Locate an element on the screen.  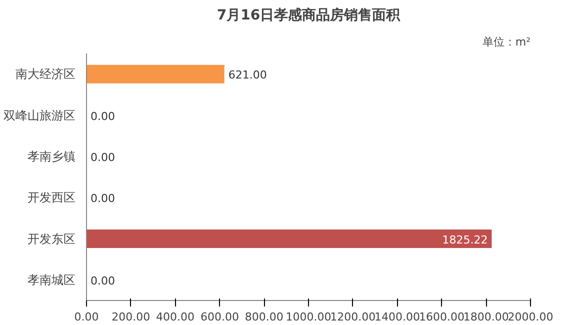
y-tick-label: 双峰山旅游区 is located at coordinates (40, 115).